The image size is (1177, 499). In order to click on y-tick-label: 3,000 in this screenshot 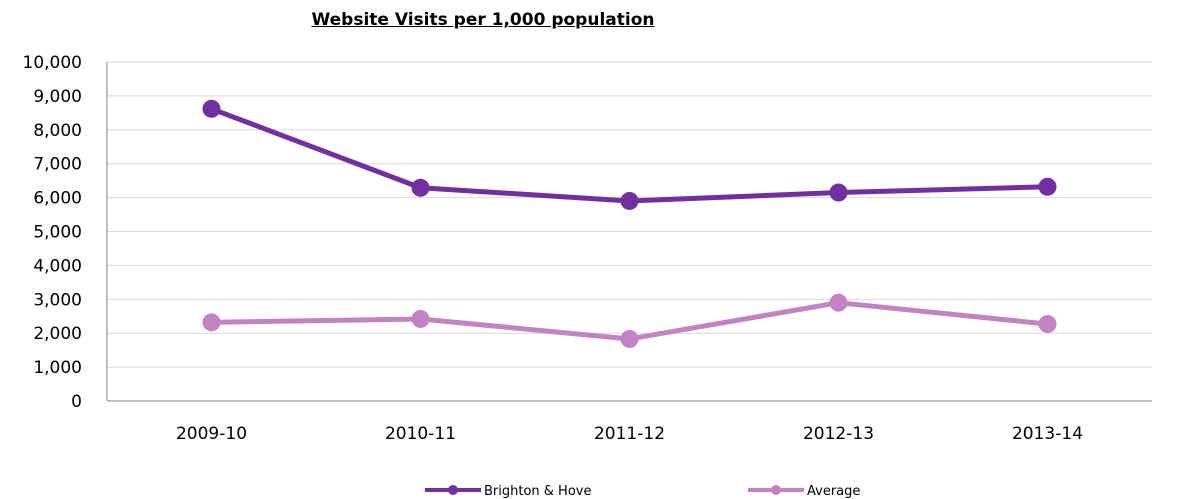, I will do `click(57, 300)`.